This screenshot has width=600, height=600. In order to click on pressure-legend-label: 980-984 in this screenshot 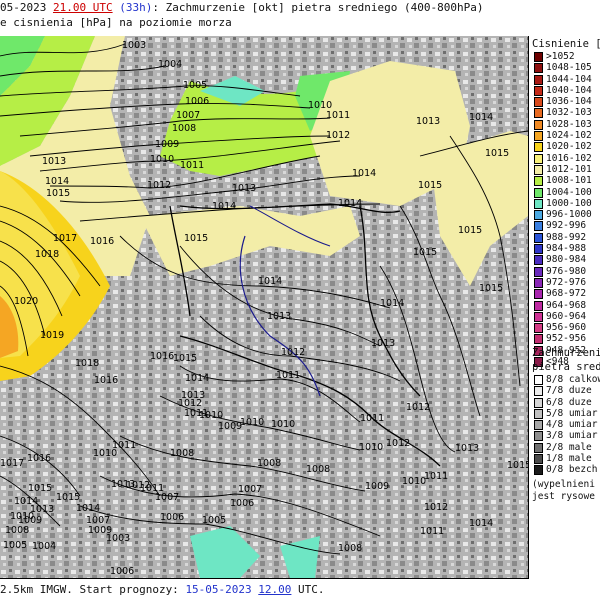, I will do `click(566, 260)`.